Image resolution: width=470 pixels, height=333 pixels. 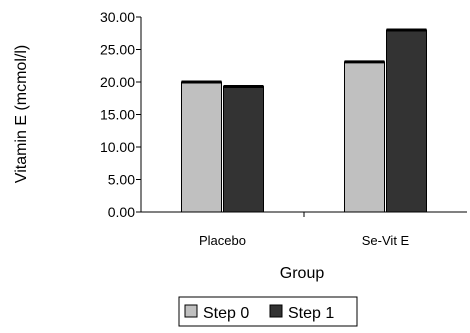 What do you see at coordinates (121, 212) in the screenshot?
I see `y-tick-label: 0.00` at bounding box center [121, 212].